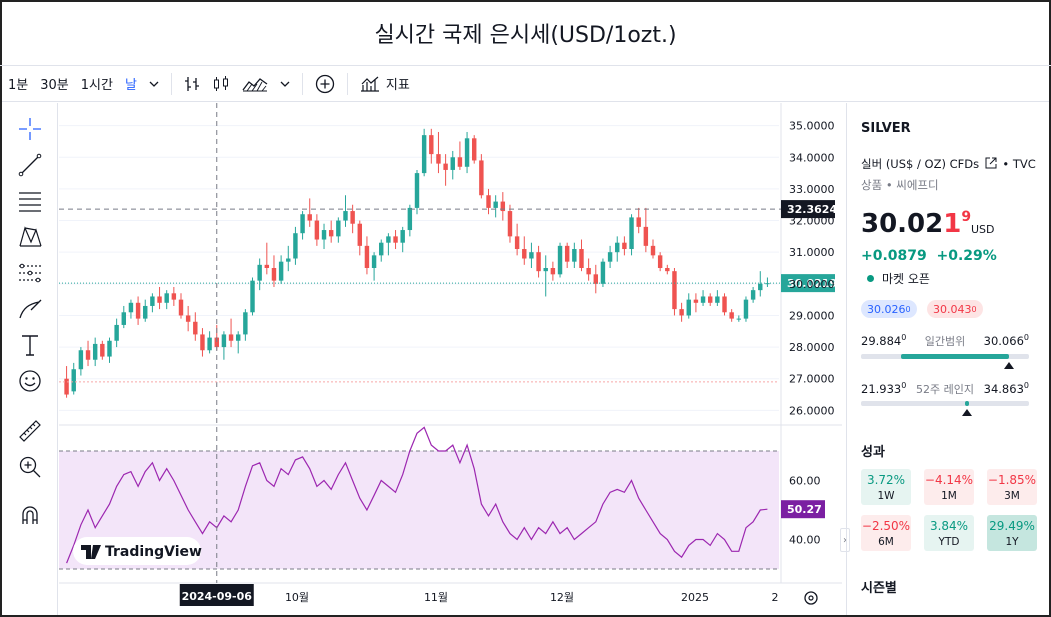 This screenshot has height=617, width=1051. I want to click on zoom-in-icon, so click(30, 467).